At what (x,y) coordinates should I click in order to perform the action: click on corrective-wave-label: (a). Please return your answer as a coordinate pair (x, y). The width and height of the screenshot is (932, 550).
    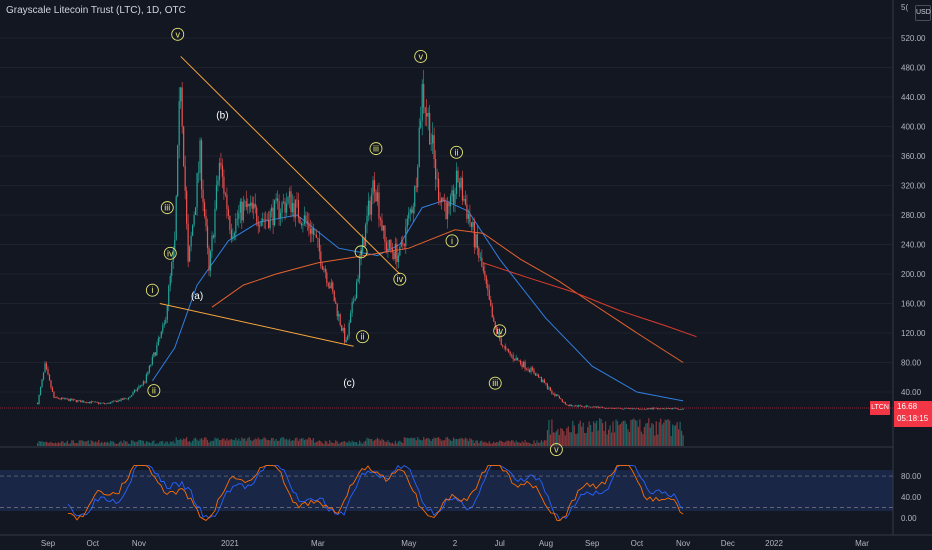
    Looking at the image, I should click on (197, 296).